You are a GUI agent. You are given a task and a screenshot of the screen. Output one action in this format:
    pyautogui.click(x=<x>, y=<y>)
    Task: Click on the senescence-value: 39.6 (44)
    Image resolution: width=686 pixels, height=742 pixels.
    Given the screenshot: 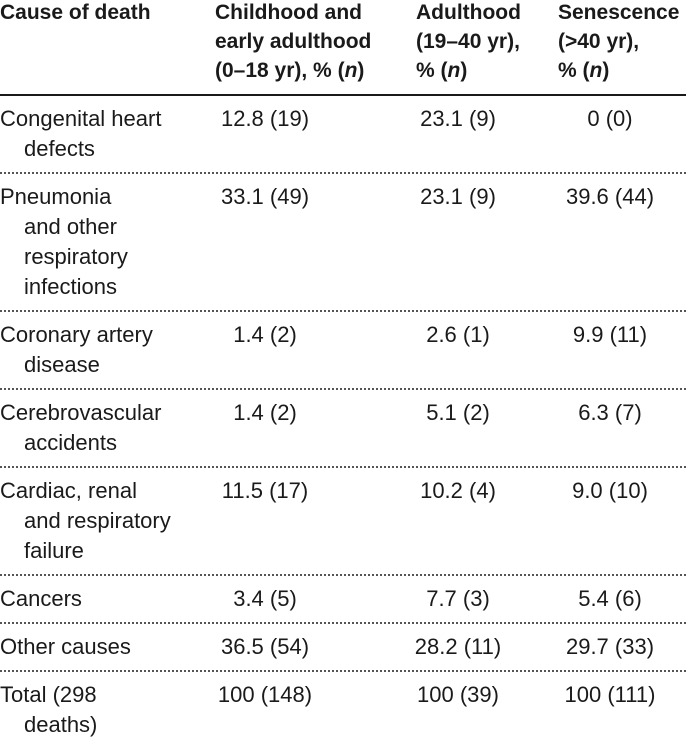 What is the action you would take?
    pyautogui.click(x=610, y=196)
    